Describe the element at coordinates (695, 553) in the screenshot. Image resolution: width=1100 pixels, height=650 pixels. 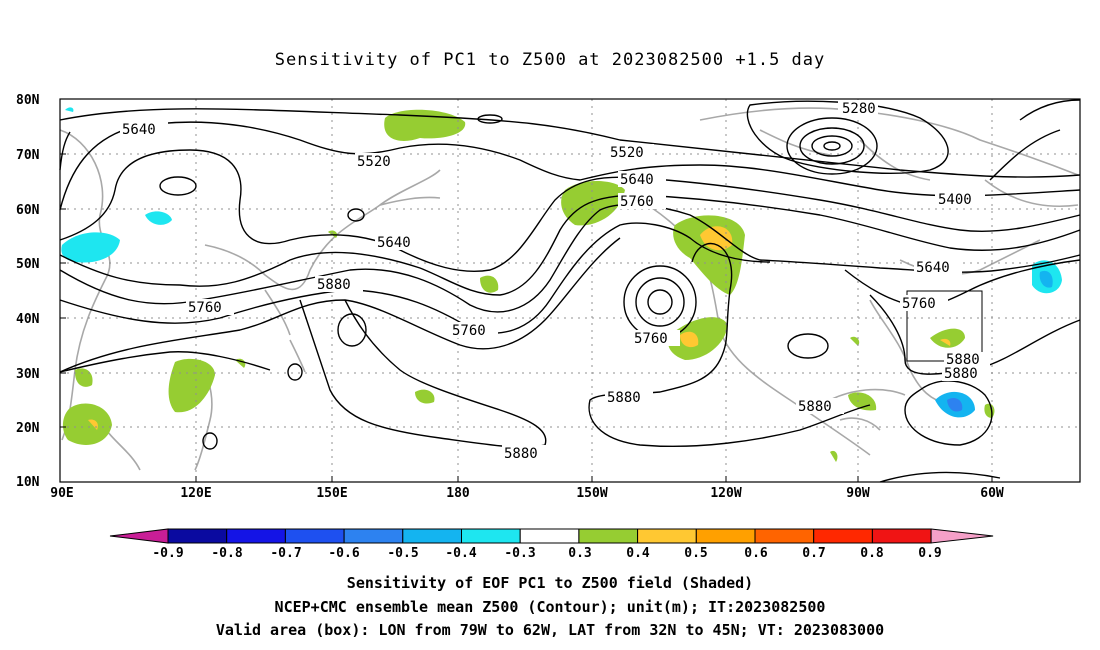
I see `colorbar-label: 0.5` at that location.